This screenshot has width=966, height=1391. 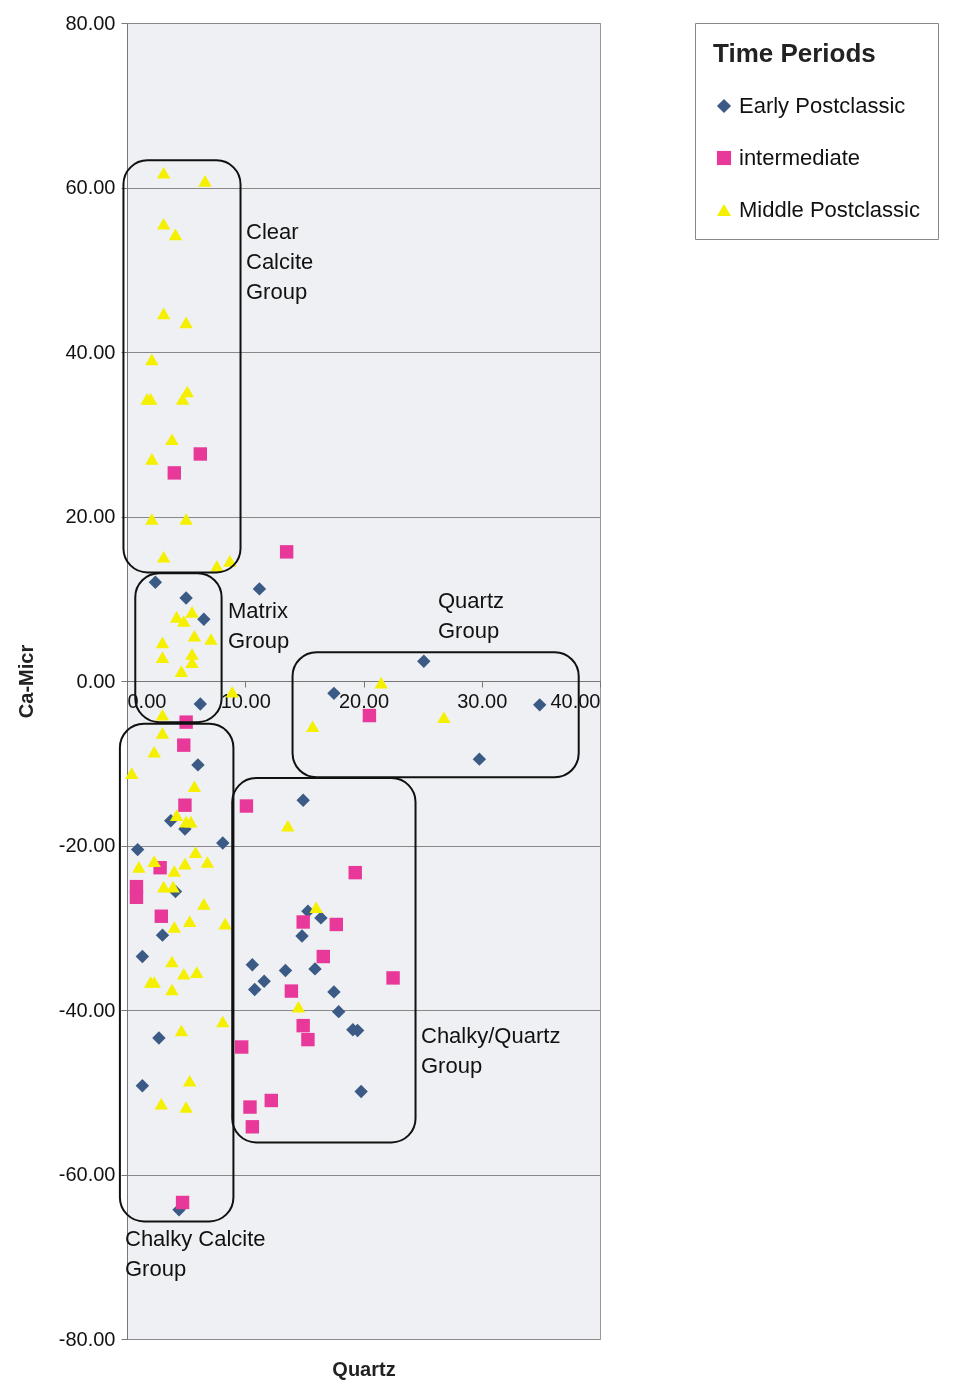 I want to click on y-tick-label: -80.00, so click(x=87, y=1338).